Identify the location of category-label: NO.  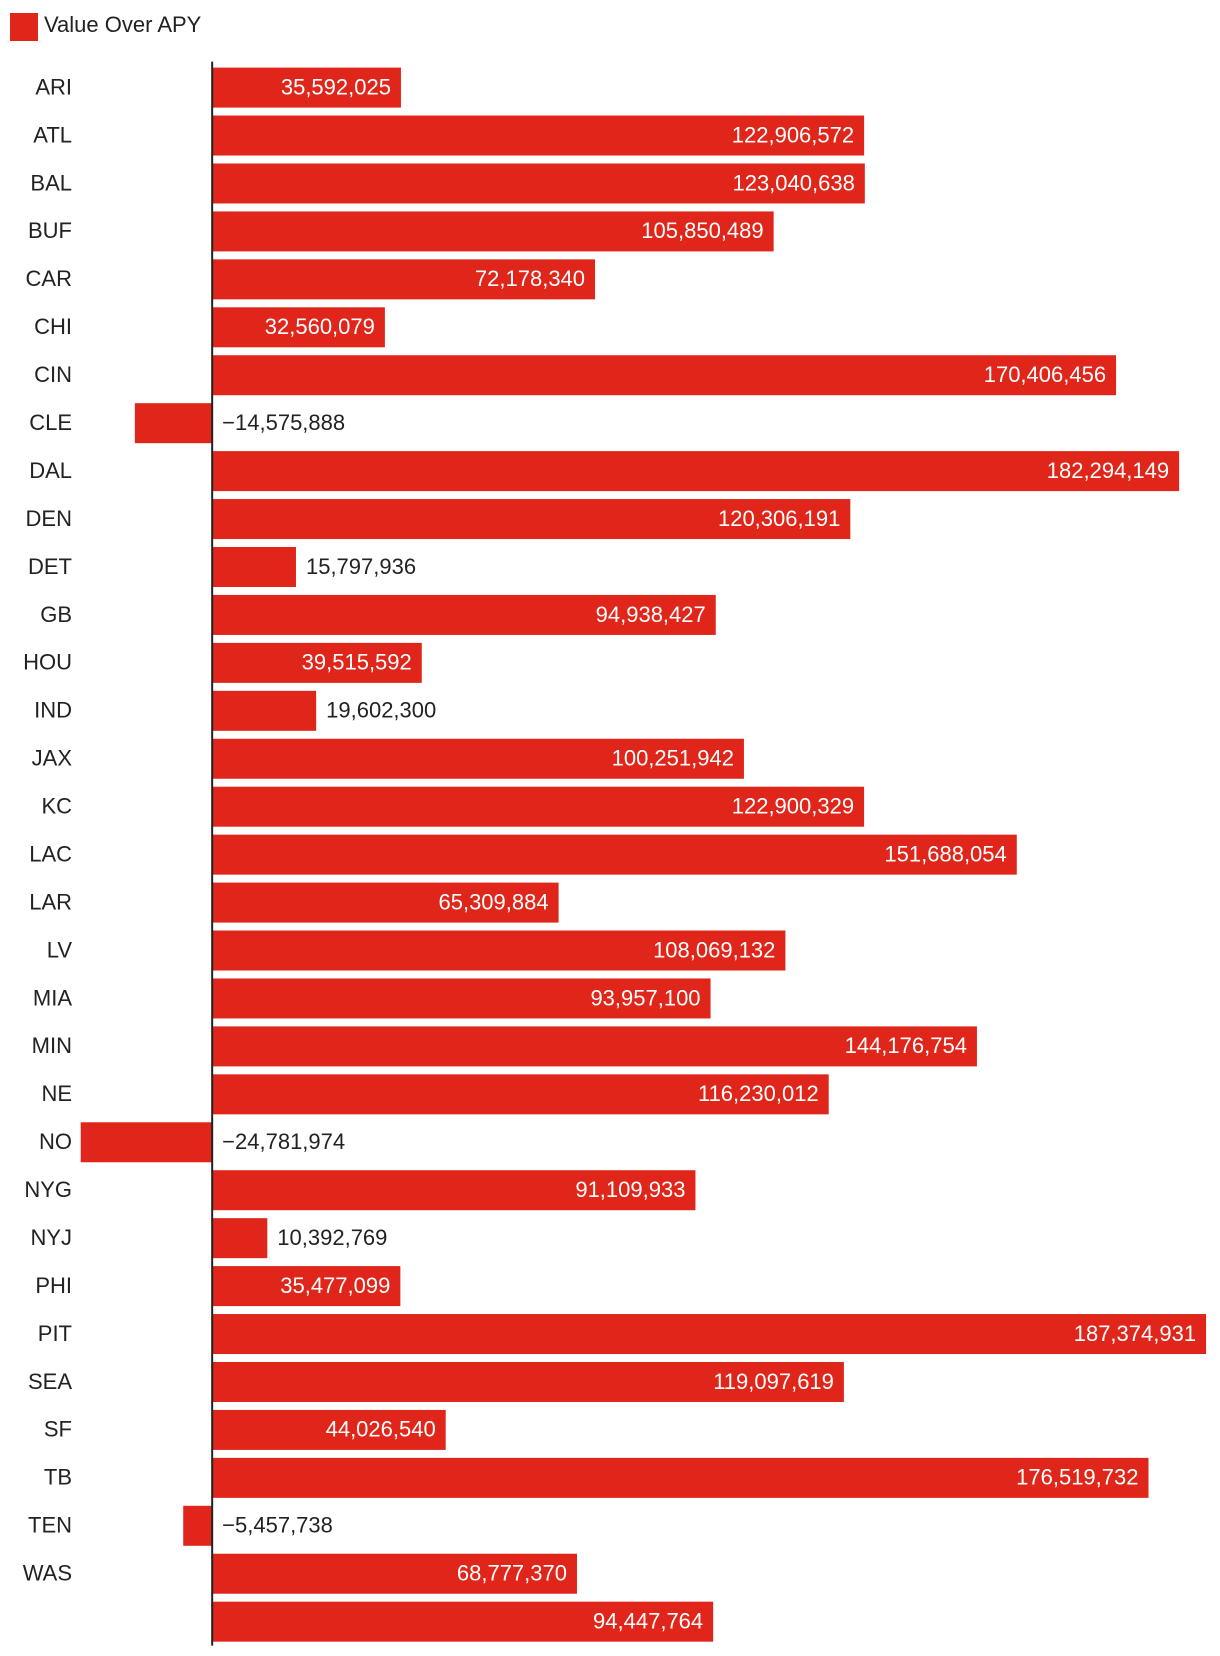
(55, 1141).